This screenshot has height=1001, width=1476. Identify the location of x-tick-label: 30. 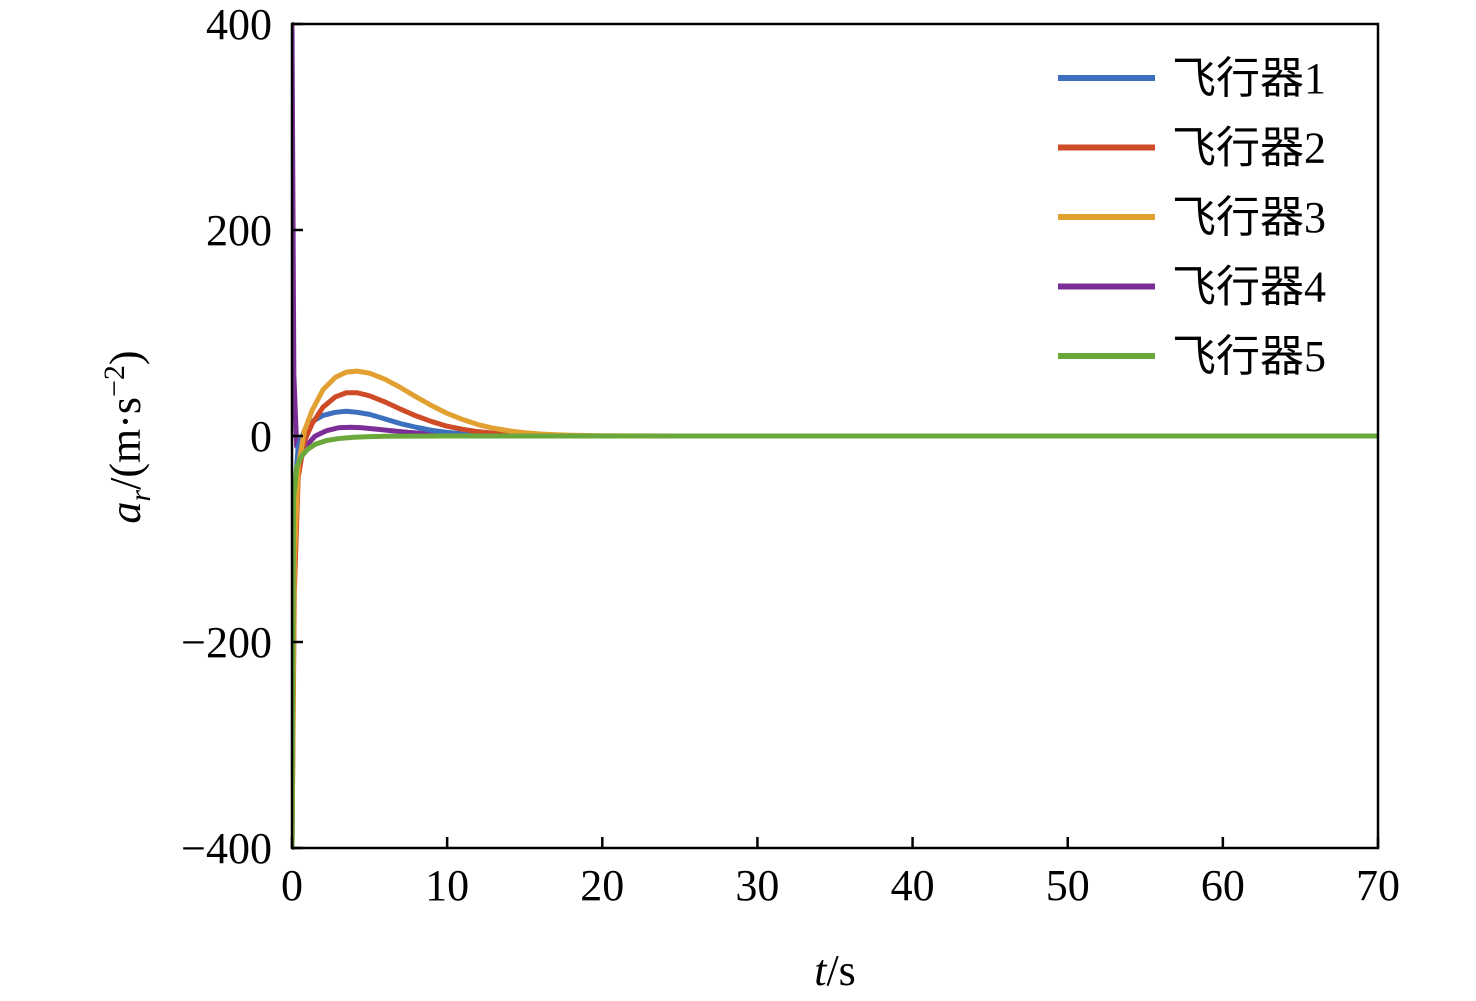
(757, 885).